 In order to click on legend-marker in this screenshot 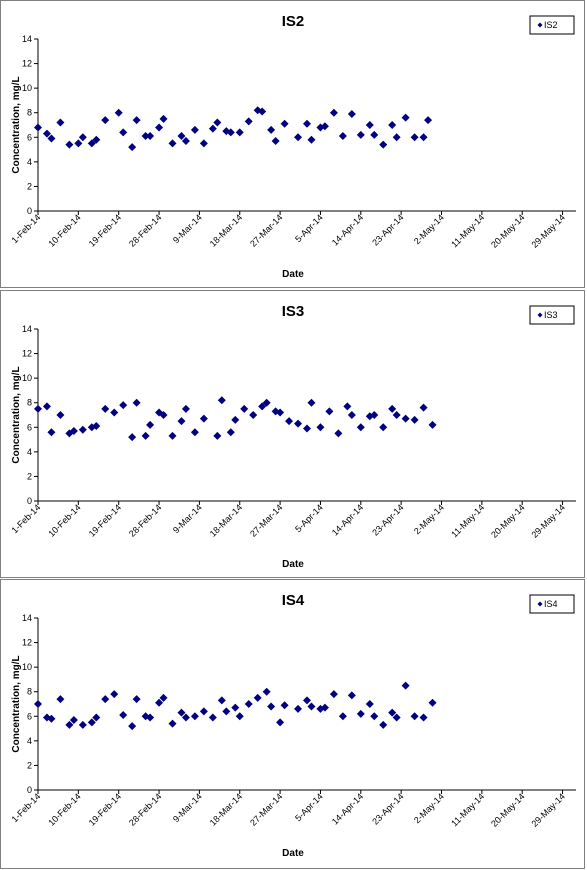, I will do `click(540, 25)`.